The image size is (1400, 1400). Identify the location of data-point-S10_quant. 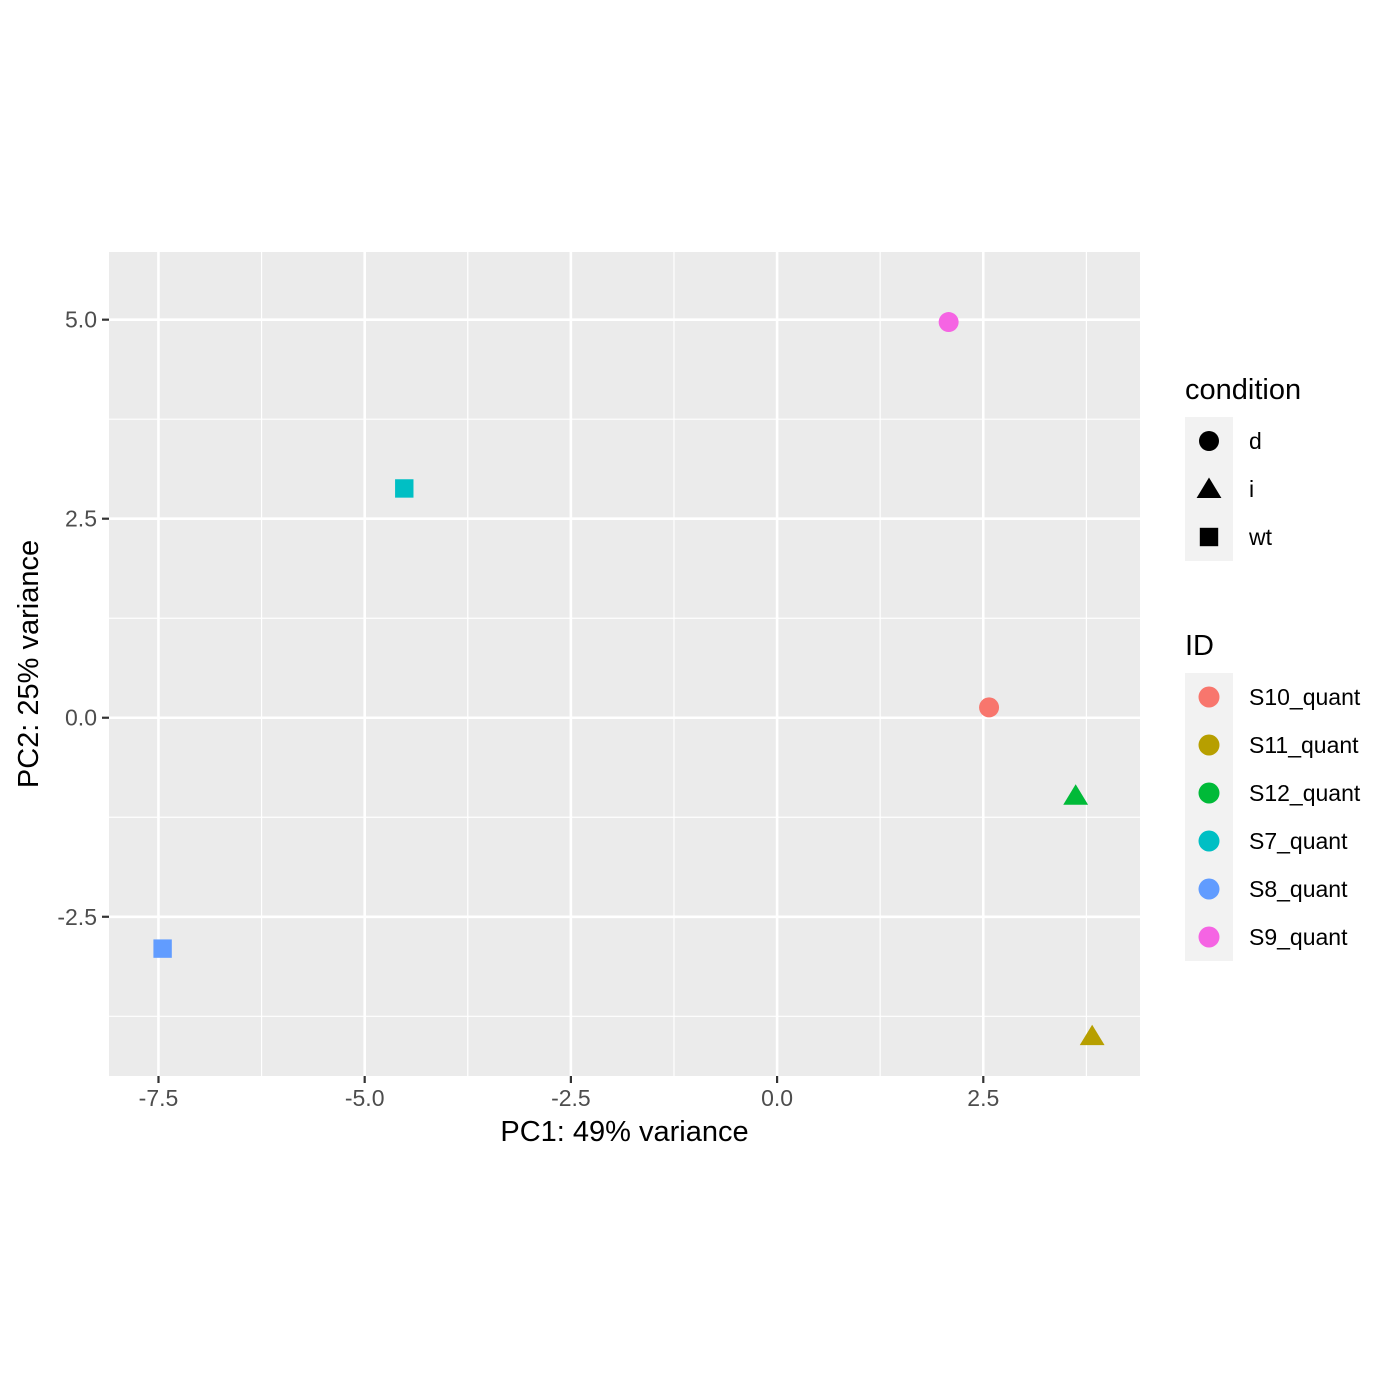
(989, 707).